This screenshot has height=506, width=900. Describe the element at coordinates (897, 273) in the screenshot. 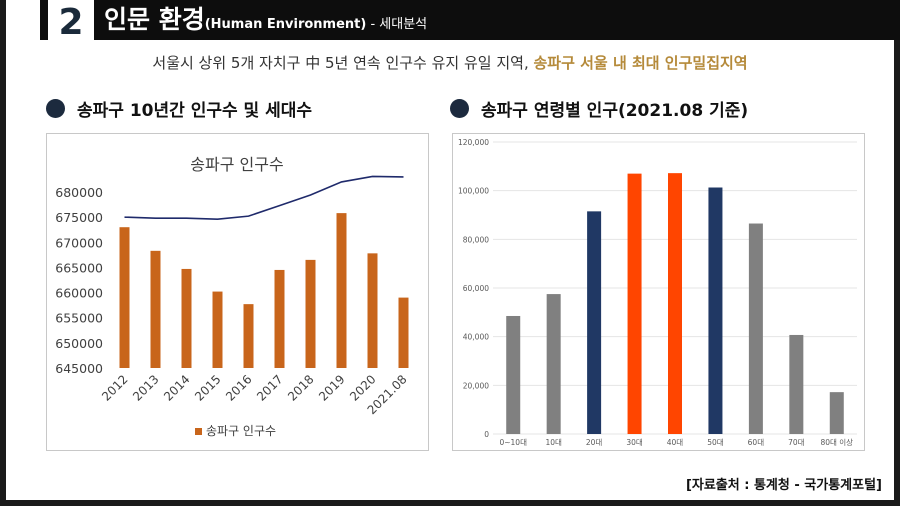

I see `right-frame-edge` at that location.